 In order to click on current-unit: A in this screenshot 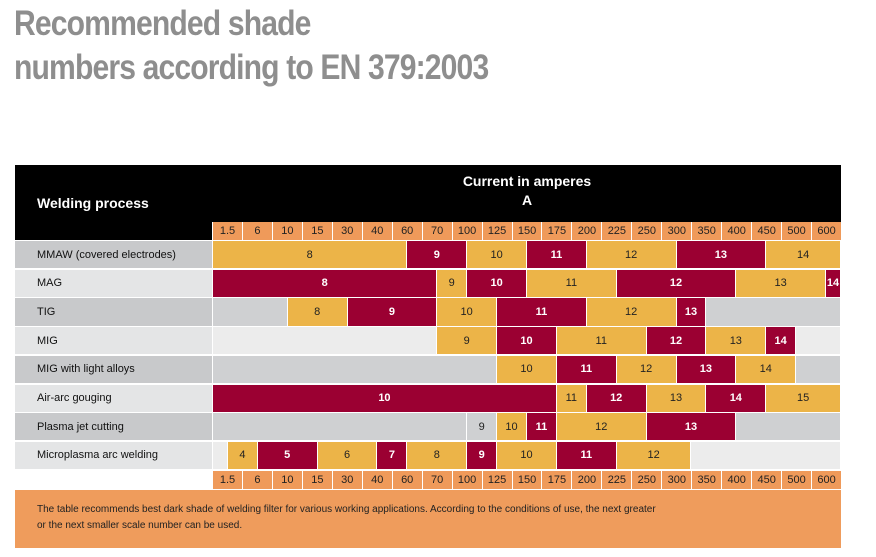, I will do `click(527, 200)`.